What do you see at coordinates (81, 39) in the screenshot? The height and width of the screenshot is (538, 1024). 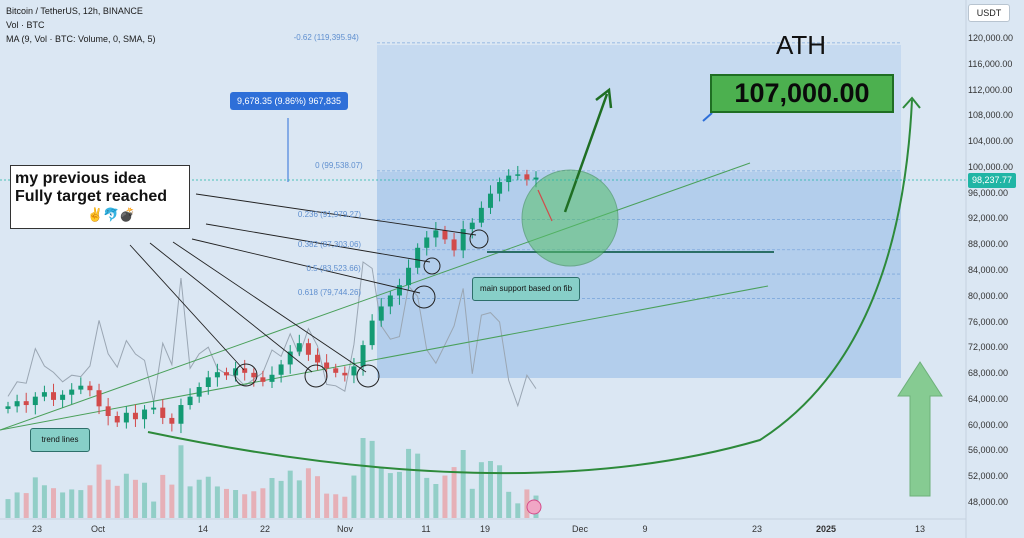 I see `ma-label: MA (9, Vol · BTC: Volume, 0, SMA, 5)` at bounding box center [81, 39].